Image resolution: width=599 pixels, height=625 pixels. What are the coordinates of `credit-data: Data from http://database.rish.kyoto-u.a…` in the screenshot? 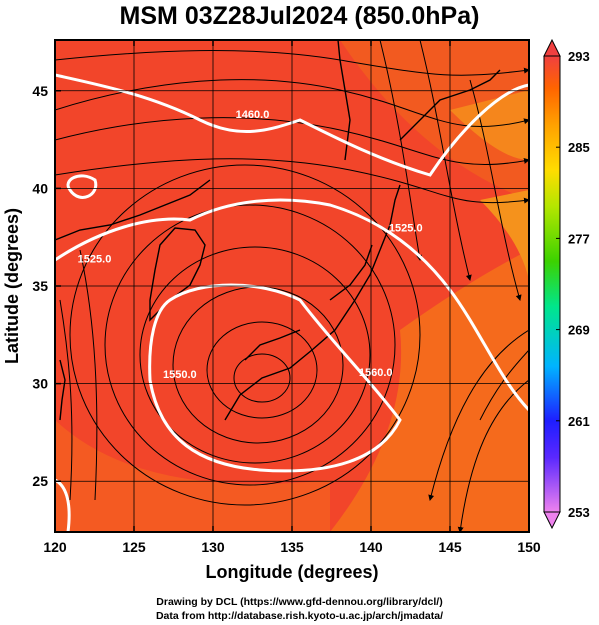 It's located at (299, 616).